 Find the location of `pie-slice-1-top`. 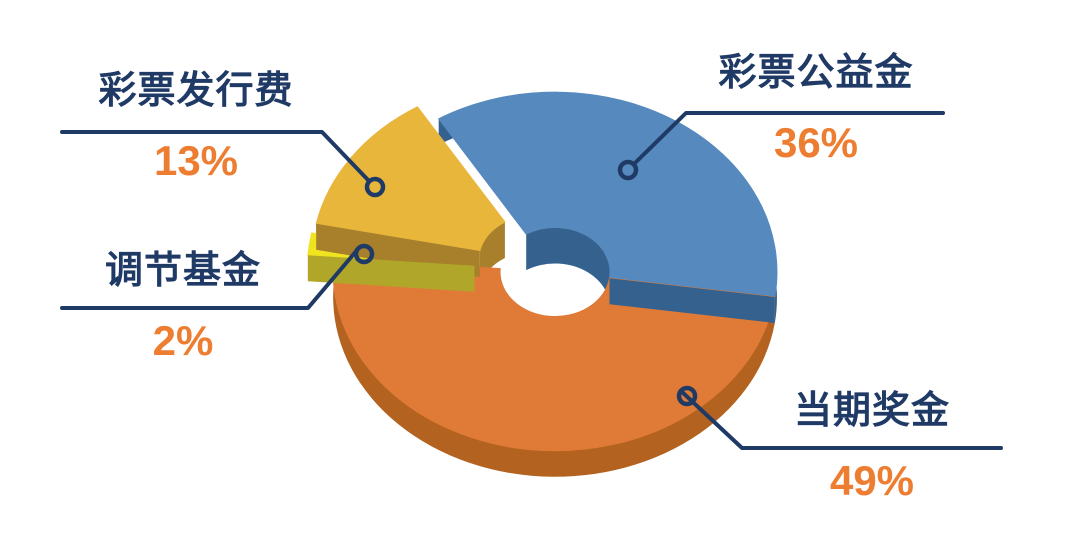

pie-slice-1-top is located at coordinates (410, 179).